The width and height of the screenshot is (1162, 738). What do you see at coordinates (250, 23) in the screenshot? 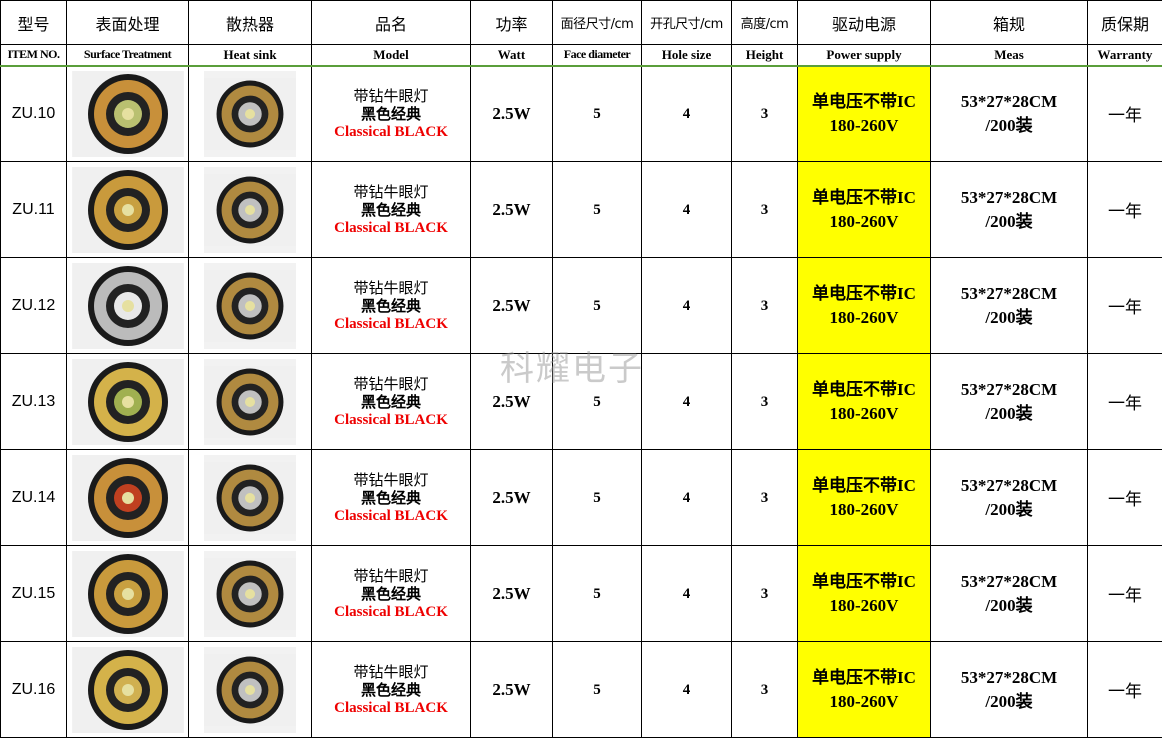
I see `header-cn: 散热器` at bounding box center [250, 23].